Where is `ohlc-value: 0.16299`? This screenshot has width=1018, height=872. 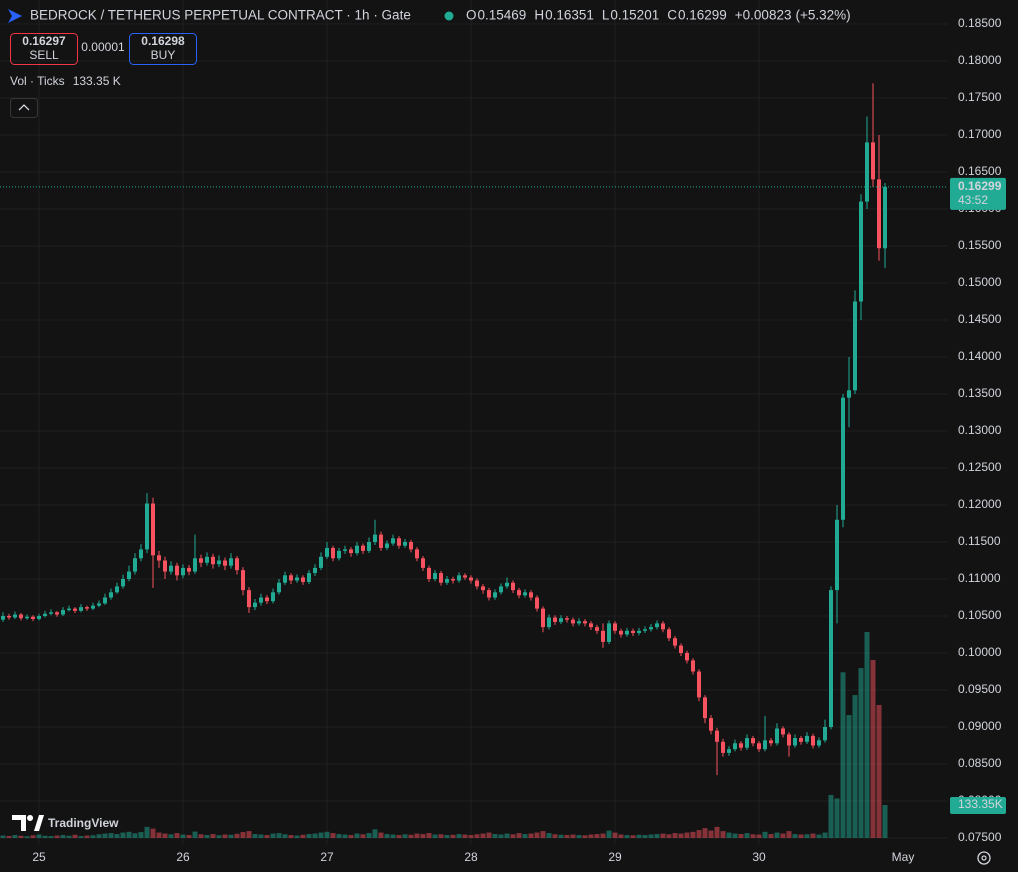 ohlc-value: 0.16299 is located at coordinates (702, 15).